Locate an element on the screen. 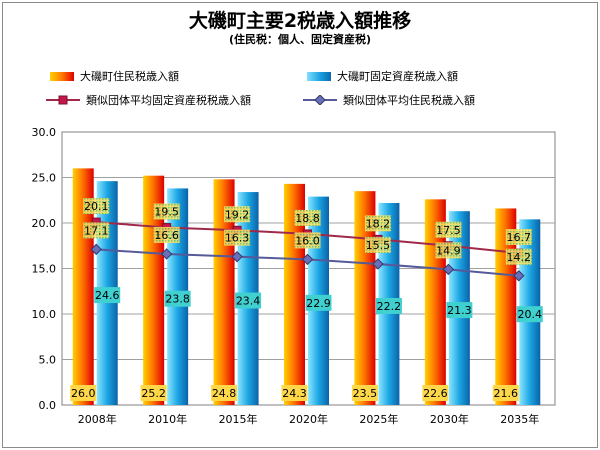 This screenshot has height=450, width=600. x-tick-label: 2015年 is located at coordinates (238, 419).